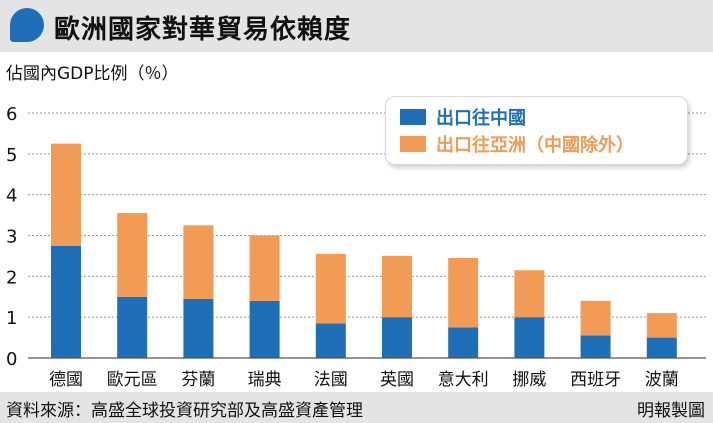 This screenshot has width=713, height=423. Describe the element at coordinates (11, 277) in the screenshot. I see `y-tick-label: 2` at that location.